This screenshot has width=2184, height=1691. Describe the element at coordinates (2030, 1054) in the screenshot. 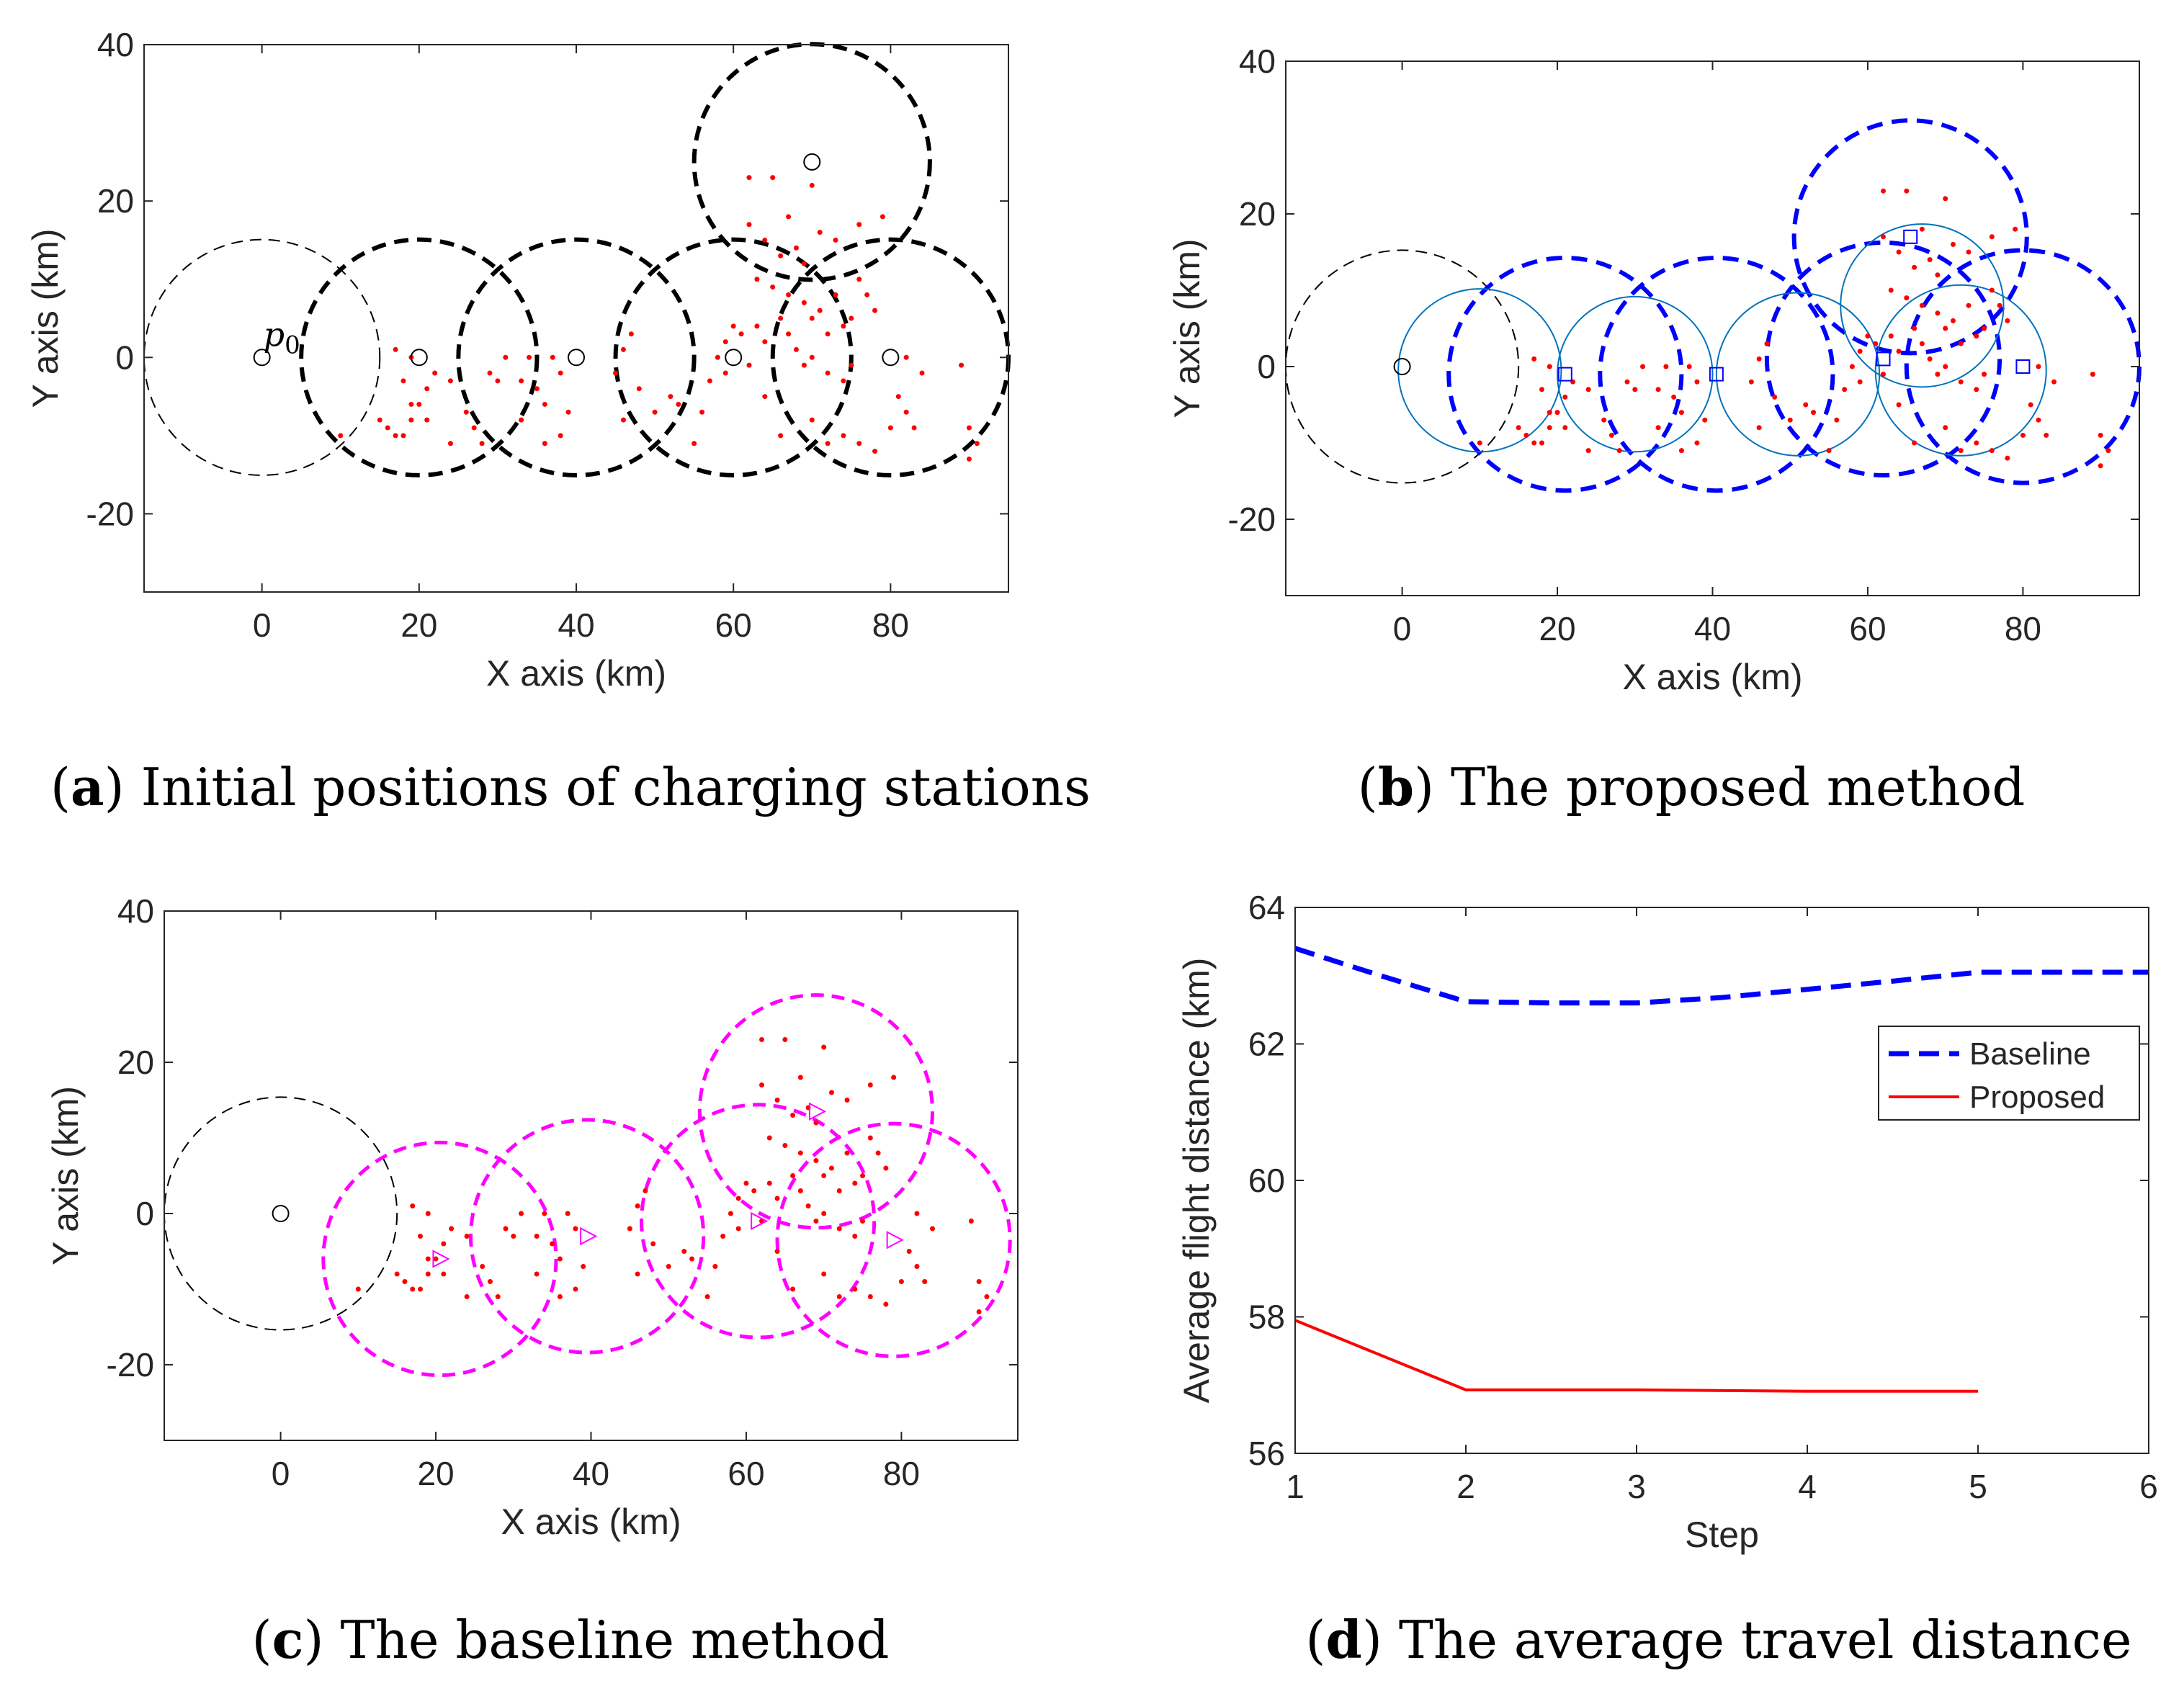

I see `legend-label-baseline: Baseline` at that location.